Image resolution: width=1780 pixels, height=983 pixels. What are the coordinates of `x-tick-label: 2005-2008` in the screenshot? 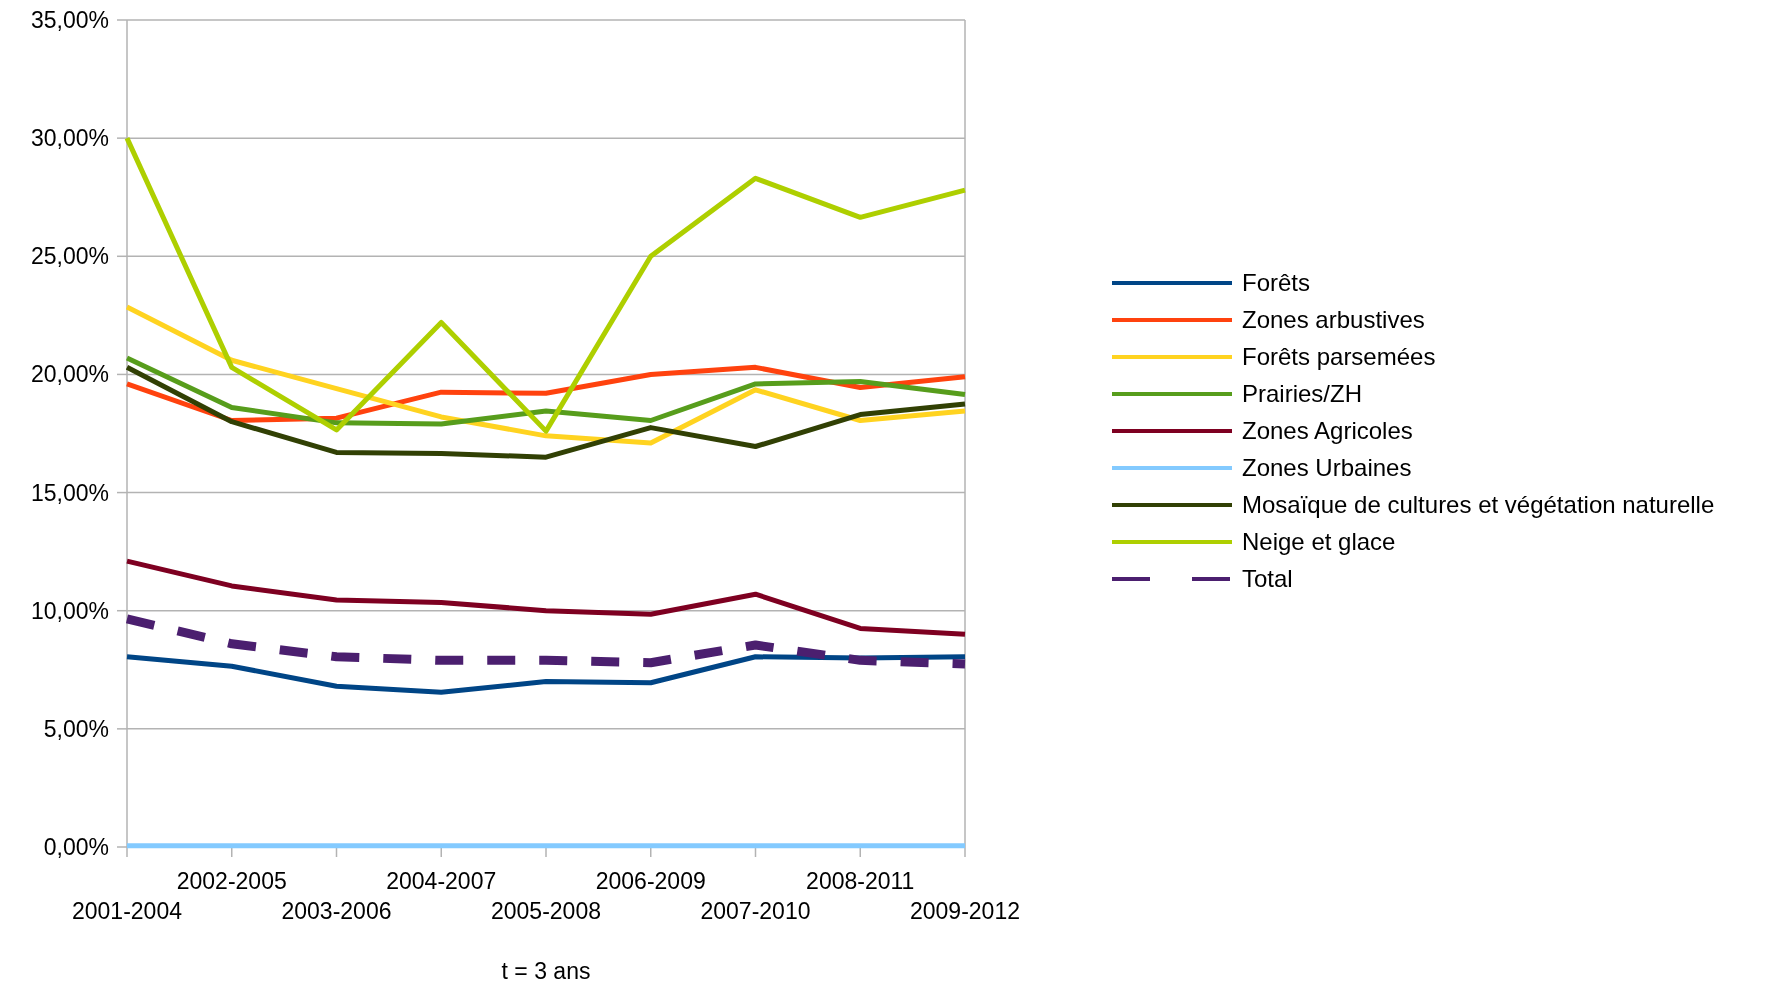 It's located at (546, 911).